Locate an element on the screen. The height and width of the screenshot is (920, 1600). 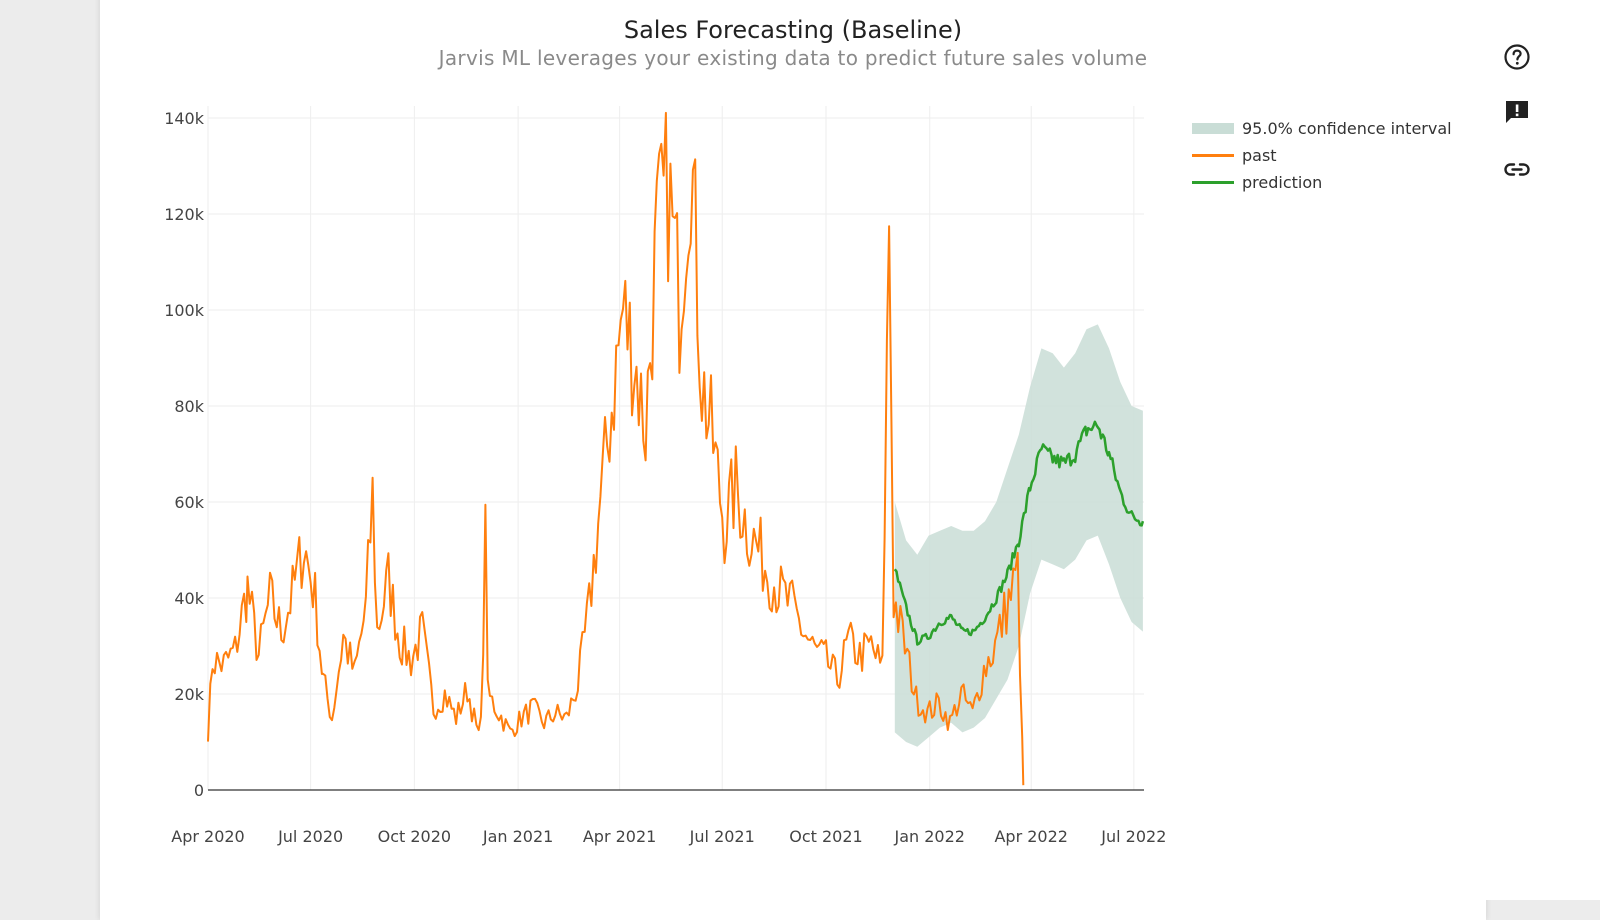
x-tick-label: Apr 2022 is located at coordinates (1030, 836).